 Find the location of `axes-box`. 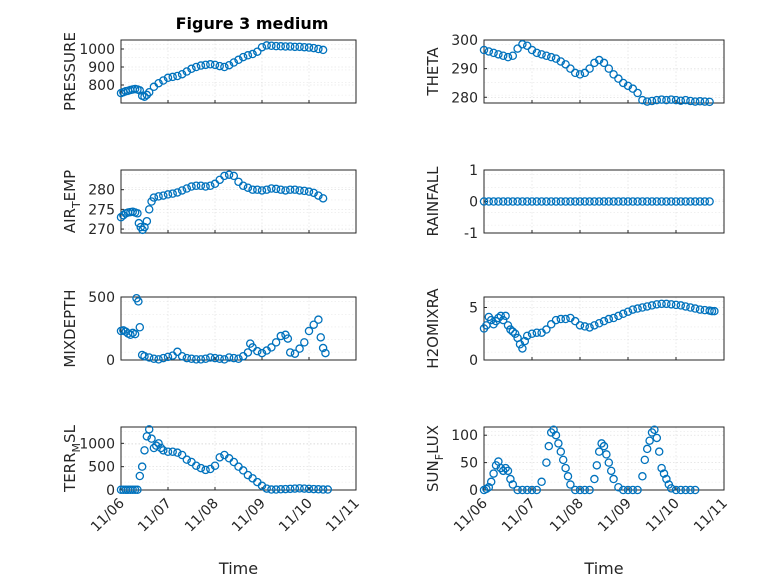

axes-box is located at coordinates (604, 71).